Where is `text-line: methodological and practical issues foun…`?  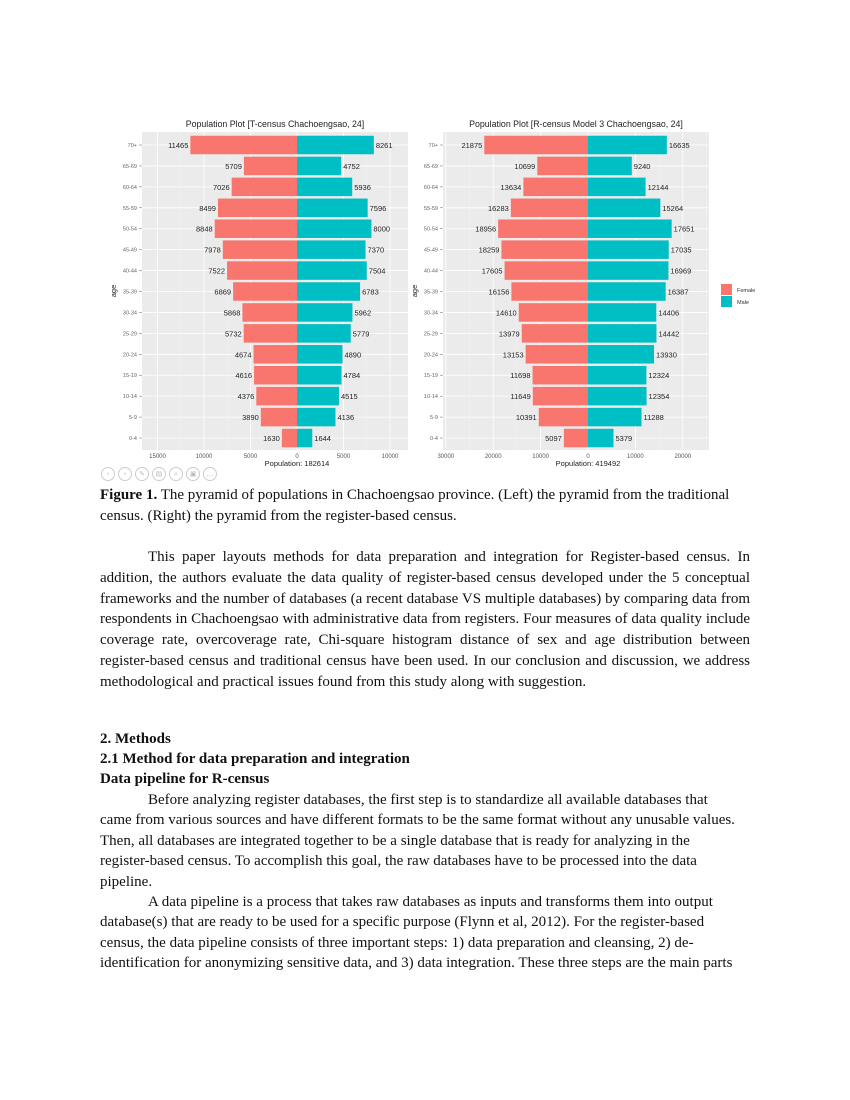
text-line: methodological and practical issues foun… is located at coordinates (343, 681).